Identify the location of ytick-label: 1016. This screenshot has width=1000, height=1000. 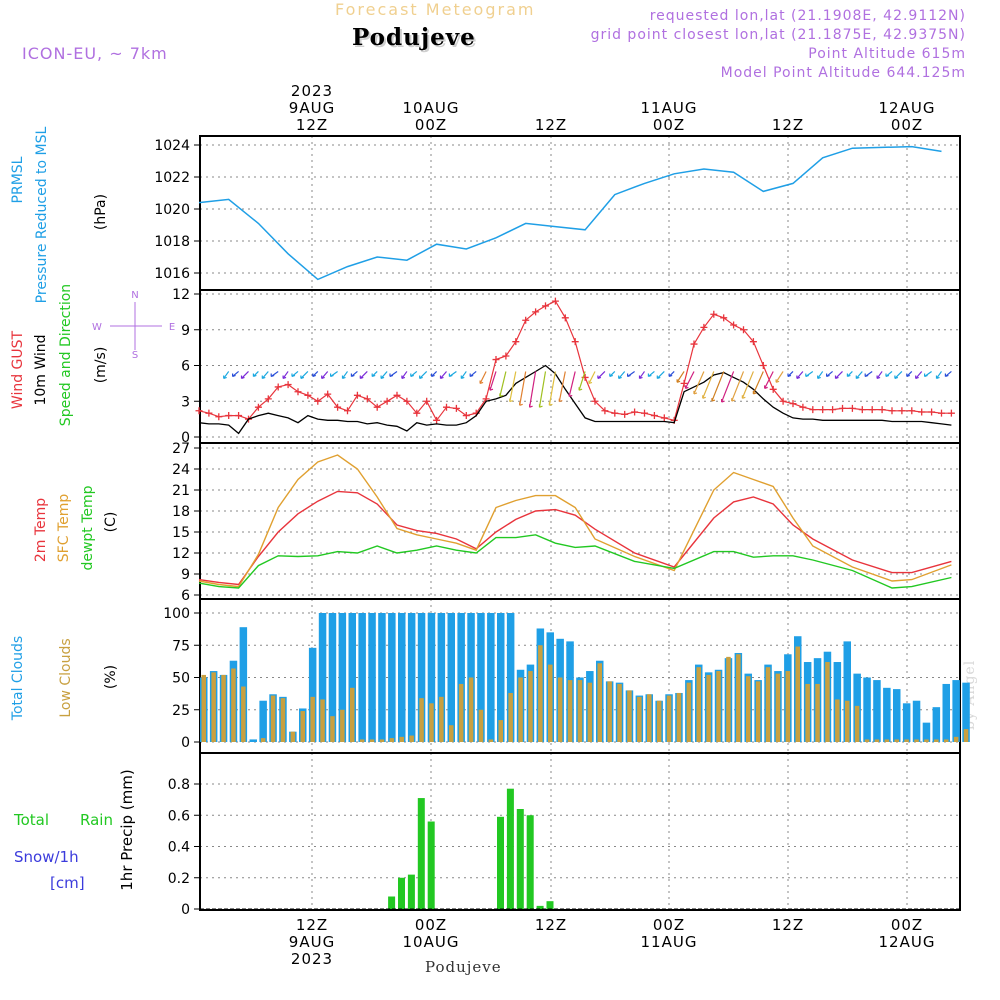
(172, 274).